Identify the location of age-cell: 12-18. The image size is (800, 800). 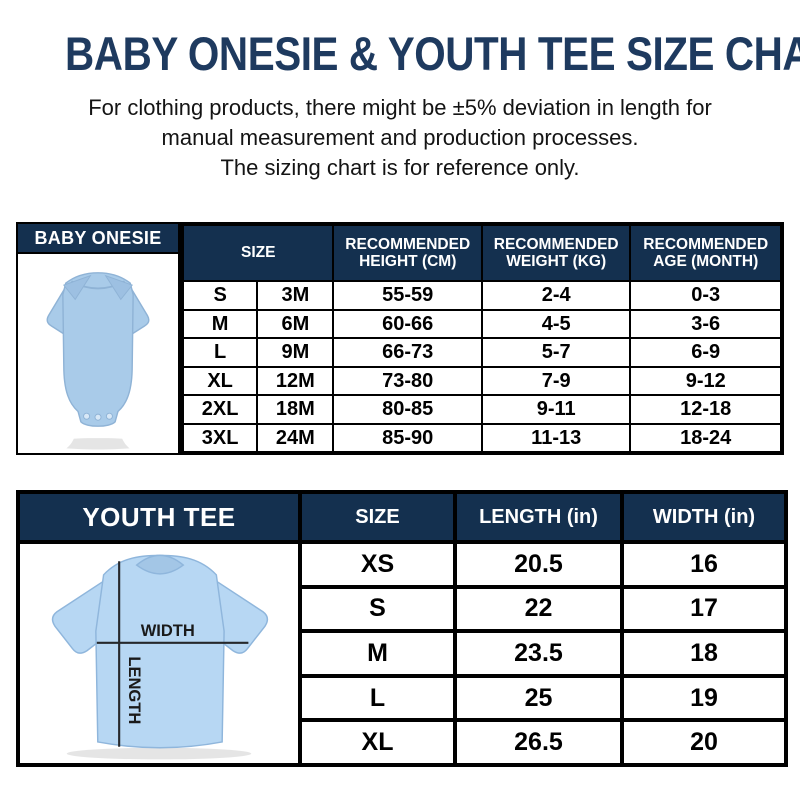
(705, 409).